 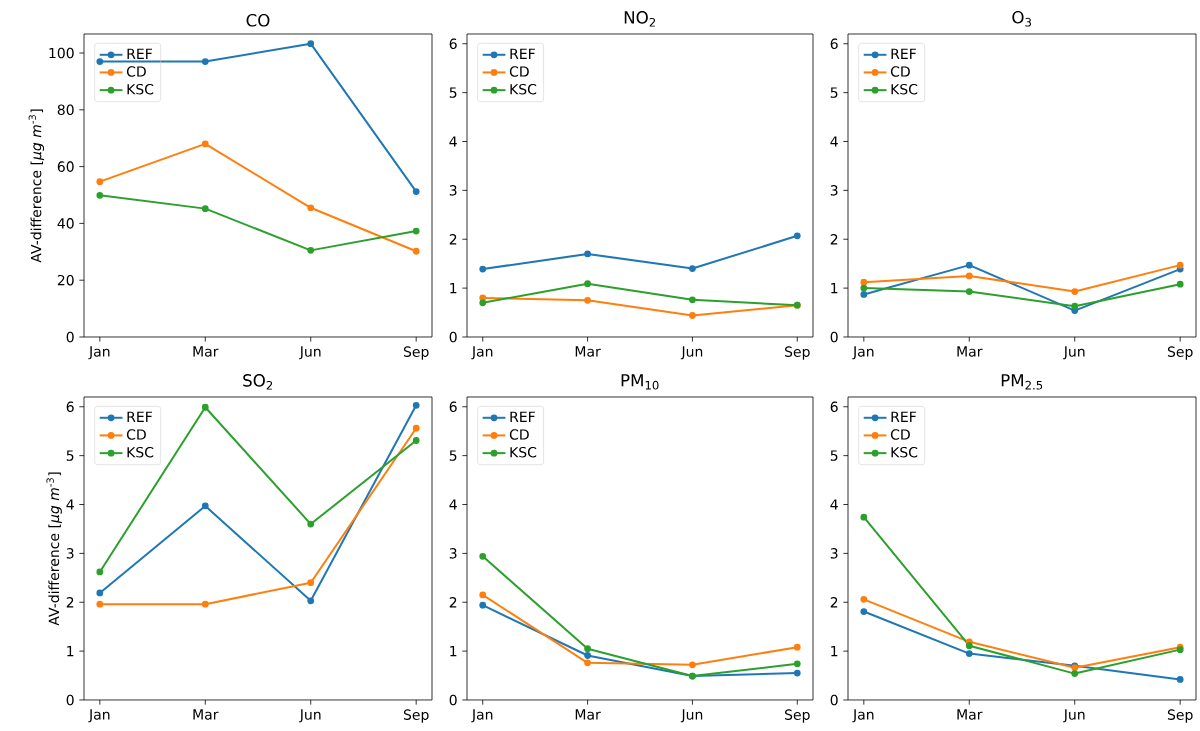 I want to click on chart-title: O$_{3}$, so click(x=1021, y=18).